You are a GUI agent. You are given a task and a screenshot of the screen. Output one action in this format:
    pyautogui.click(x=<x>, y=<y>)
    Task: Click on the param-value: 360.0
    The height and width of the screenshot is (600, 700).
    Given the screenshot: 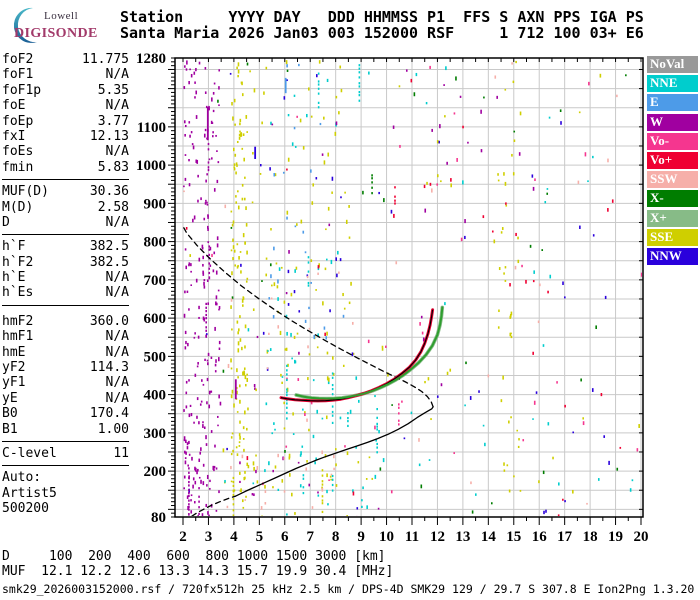 What is the action you would take?
    pyautogui.click(x=109, y=321)
    